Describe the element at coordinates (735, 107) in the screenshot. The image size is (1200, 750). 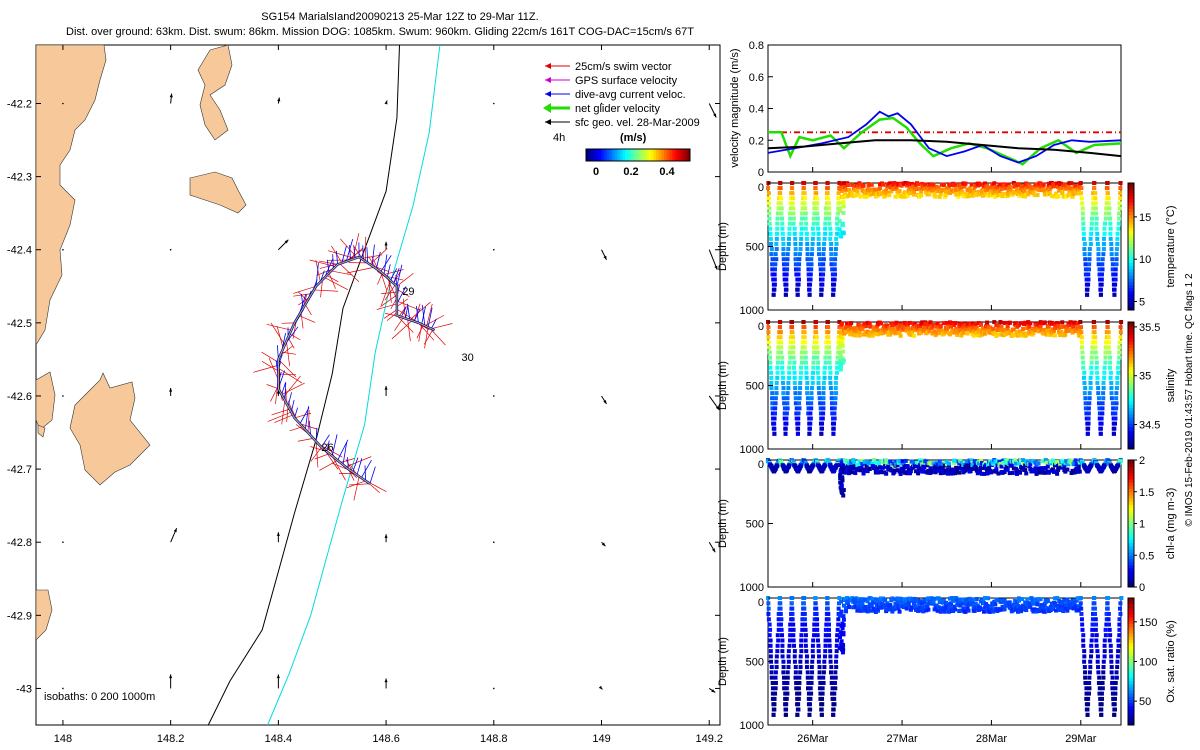
I see `velocity-ylabel: velocity magnitude (m/s)` at that location.